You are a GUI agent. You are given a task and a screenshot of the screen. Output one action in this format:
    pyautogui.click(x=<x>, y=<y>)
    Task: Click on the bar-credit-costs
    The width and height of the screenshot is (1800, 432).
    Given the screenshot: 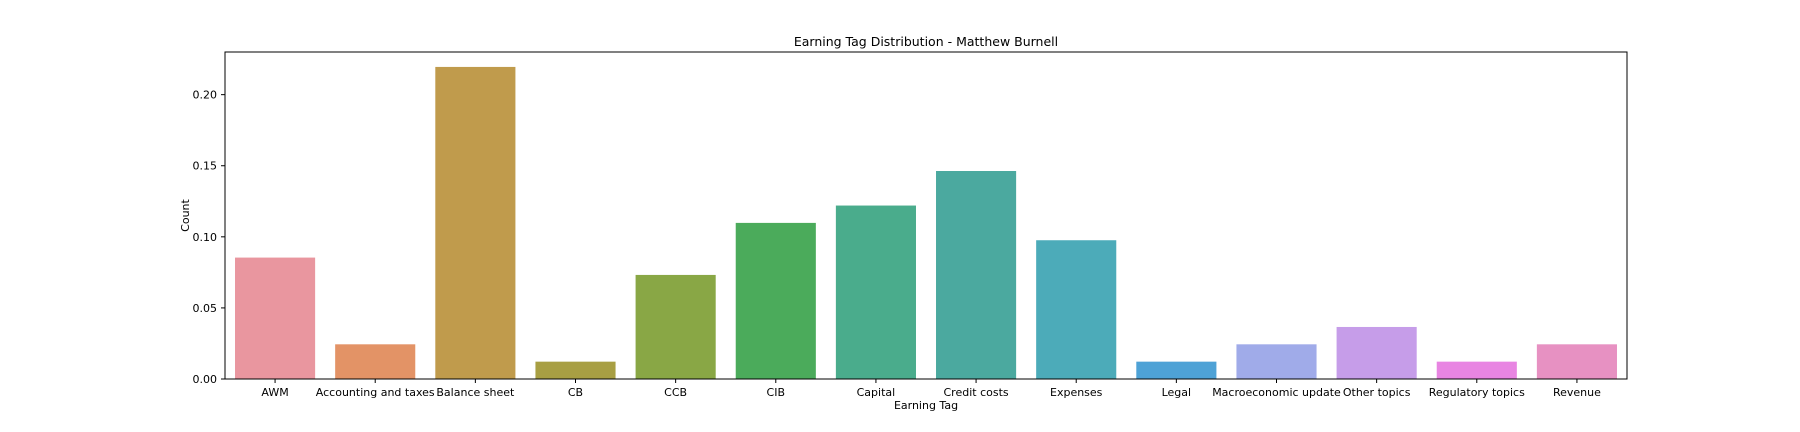 What is the action you would take?
    pyautogui.click(x=976, y=274)
    